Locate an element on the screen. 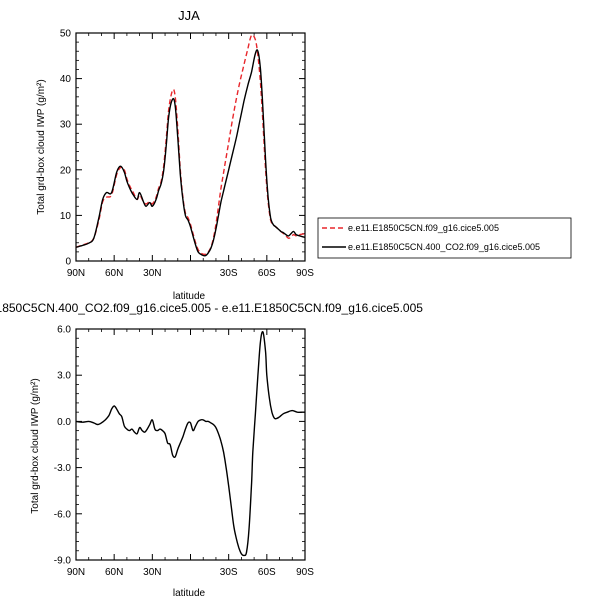 Image resolution: width=604 pixels, height=609 pixels. y-tick-label: 50 is located at coordinates (66, 34).